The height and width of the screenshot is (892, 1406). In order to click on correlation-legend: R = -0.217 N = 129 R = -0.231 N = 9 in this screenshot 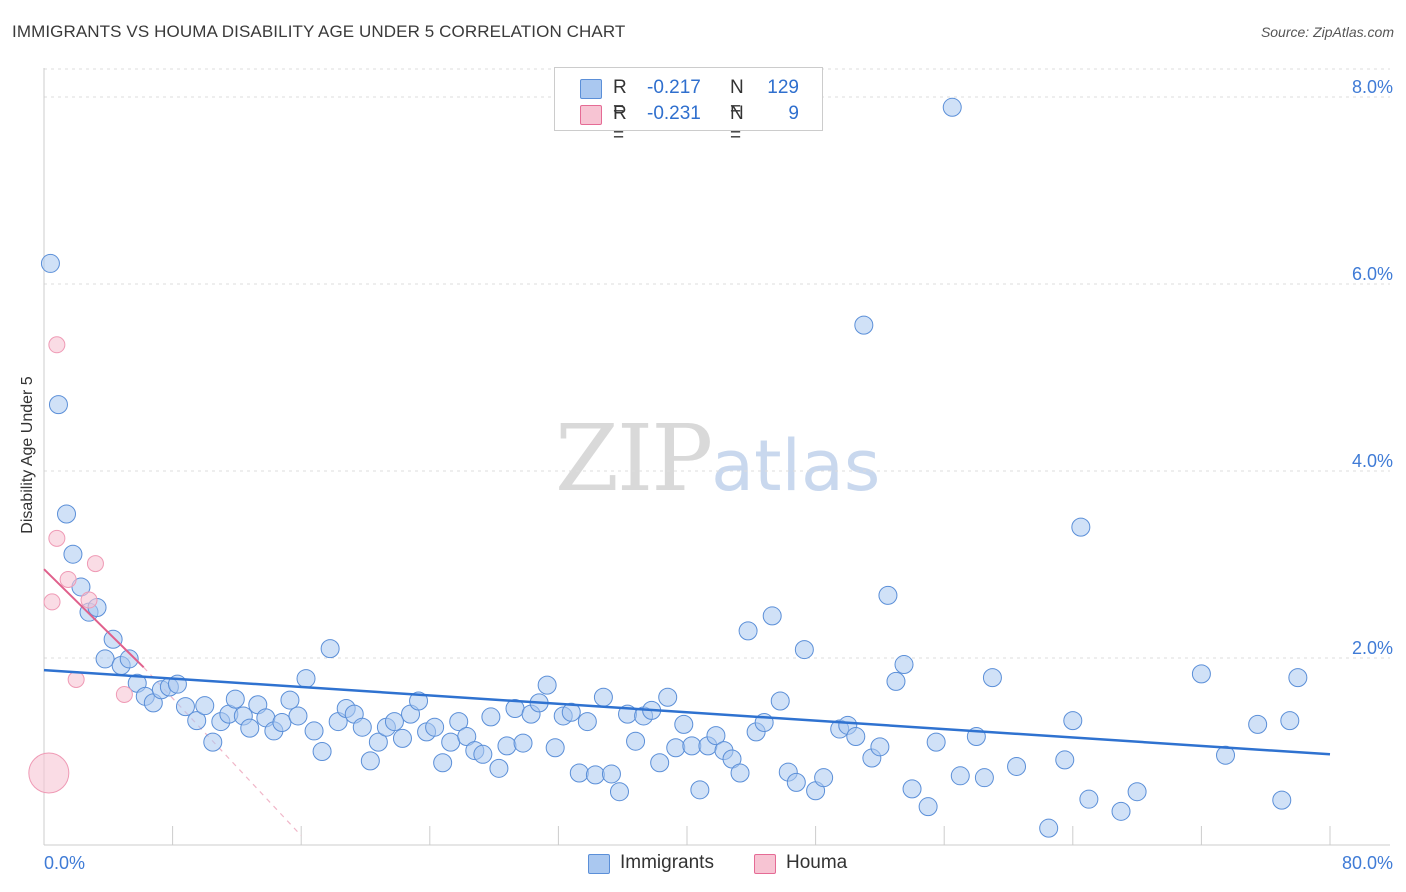, I will do `click(688, 106)`.